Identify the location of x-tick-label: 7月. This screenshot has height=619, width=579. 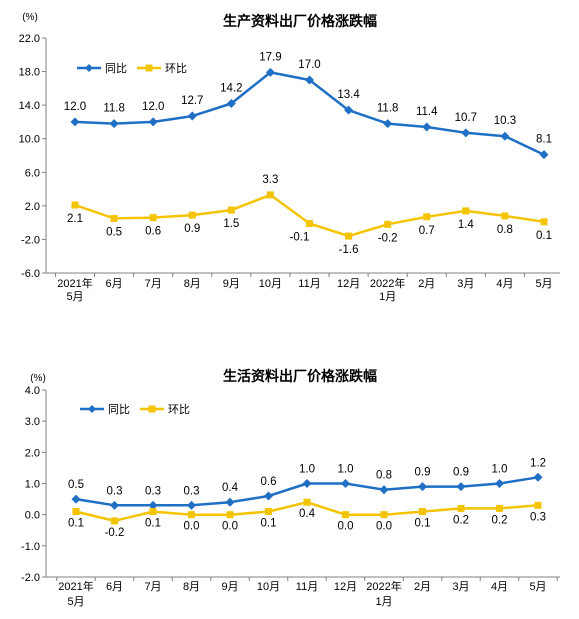
(152, 587).